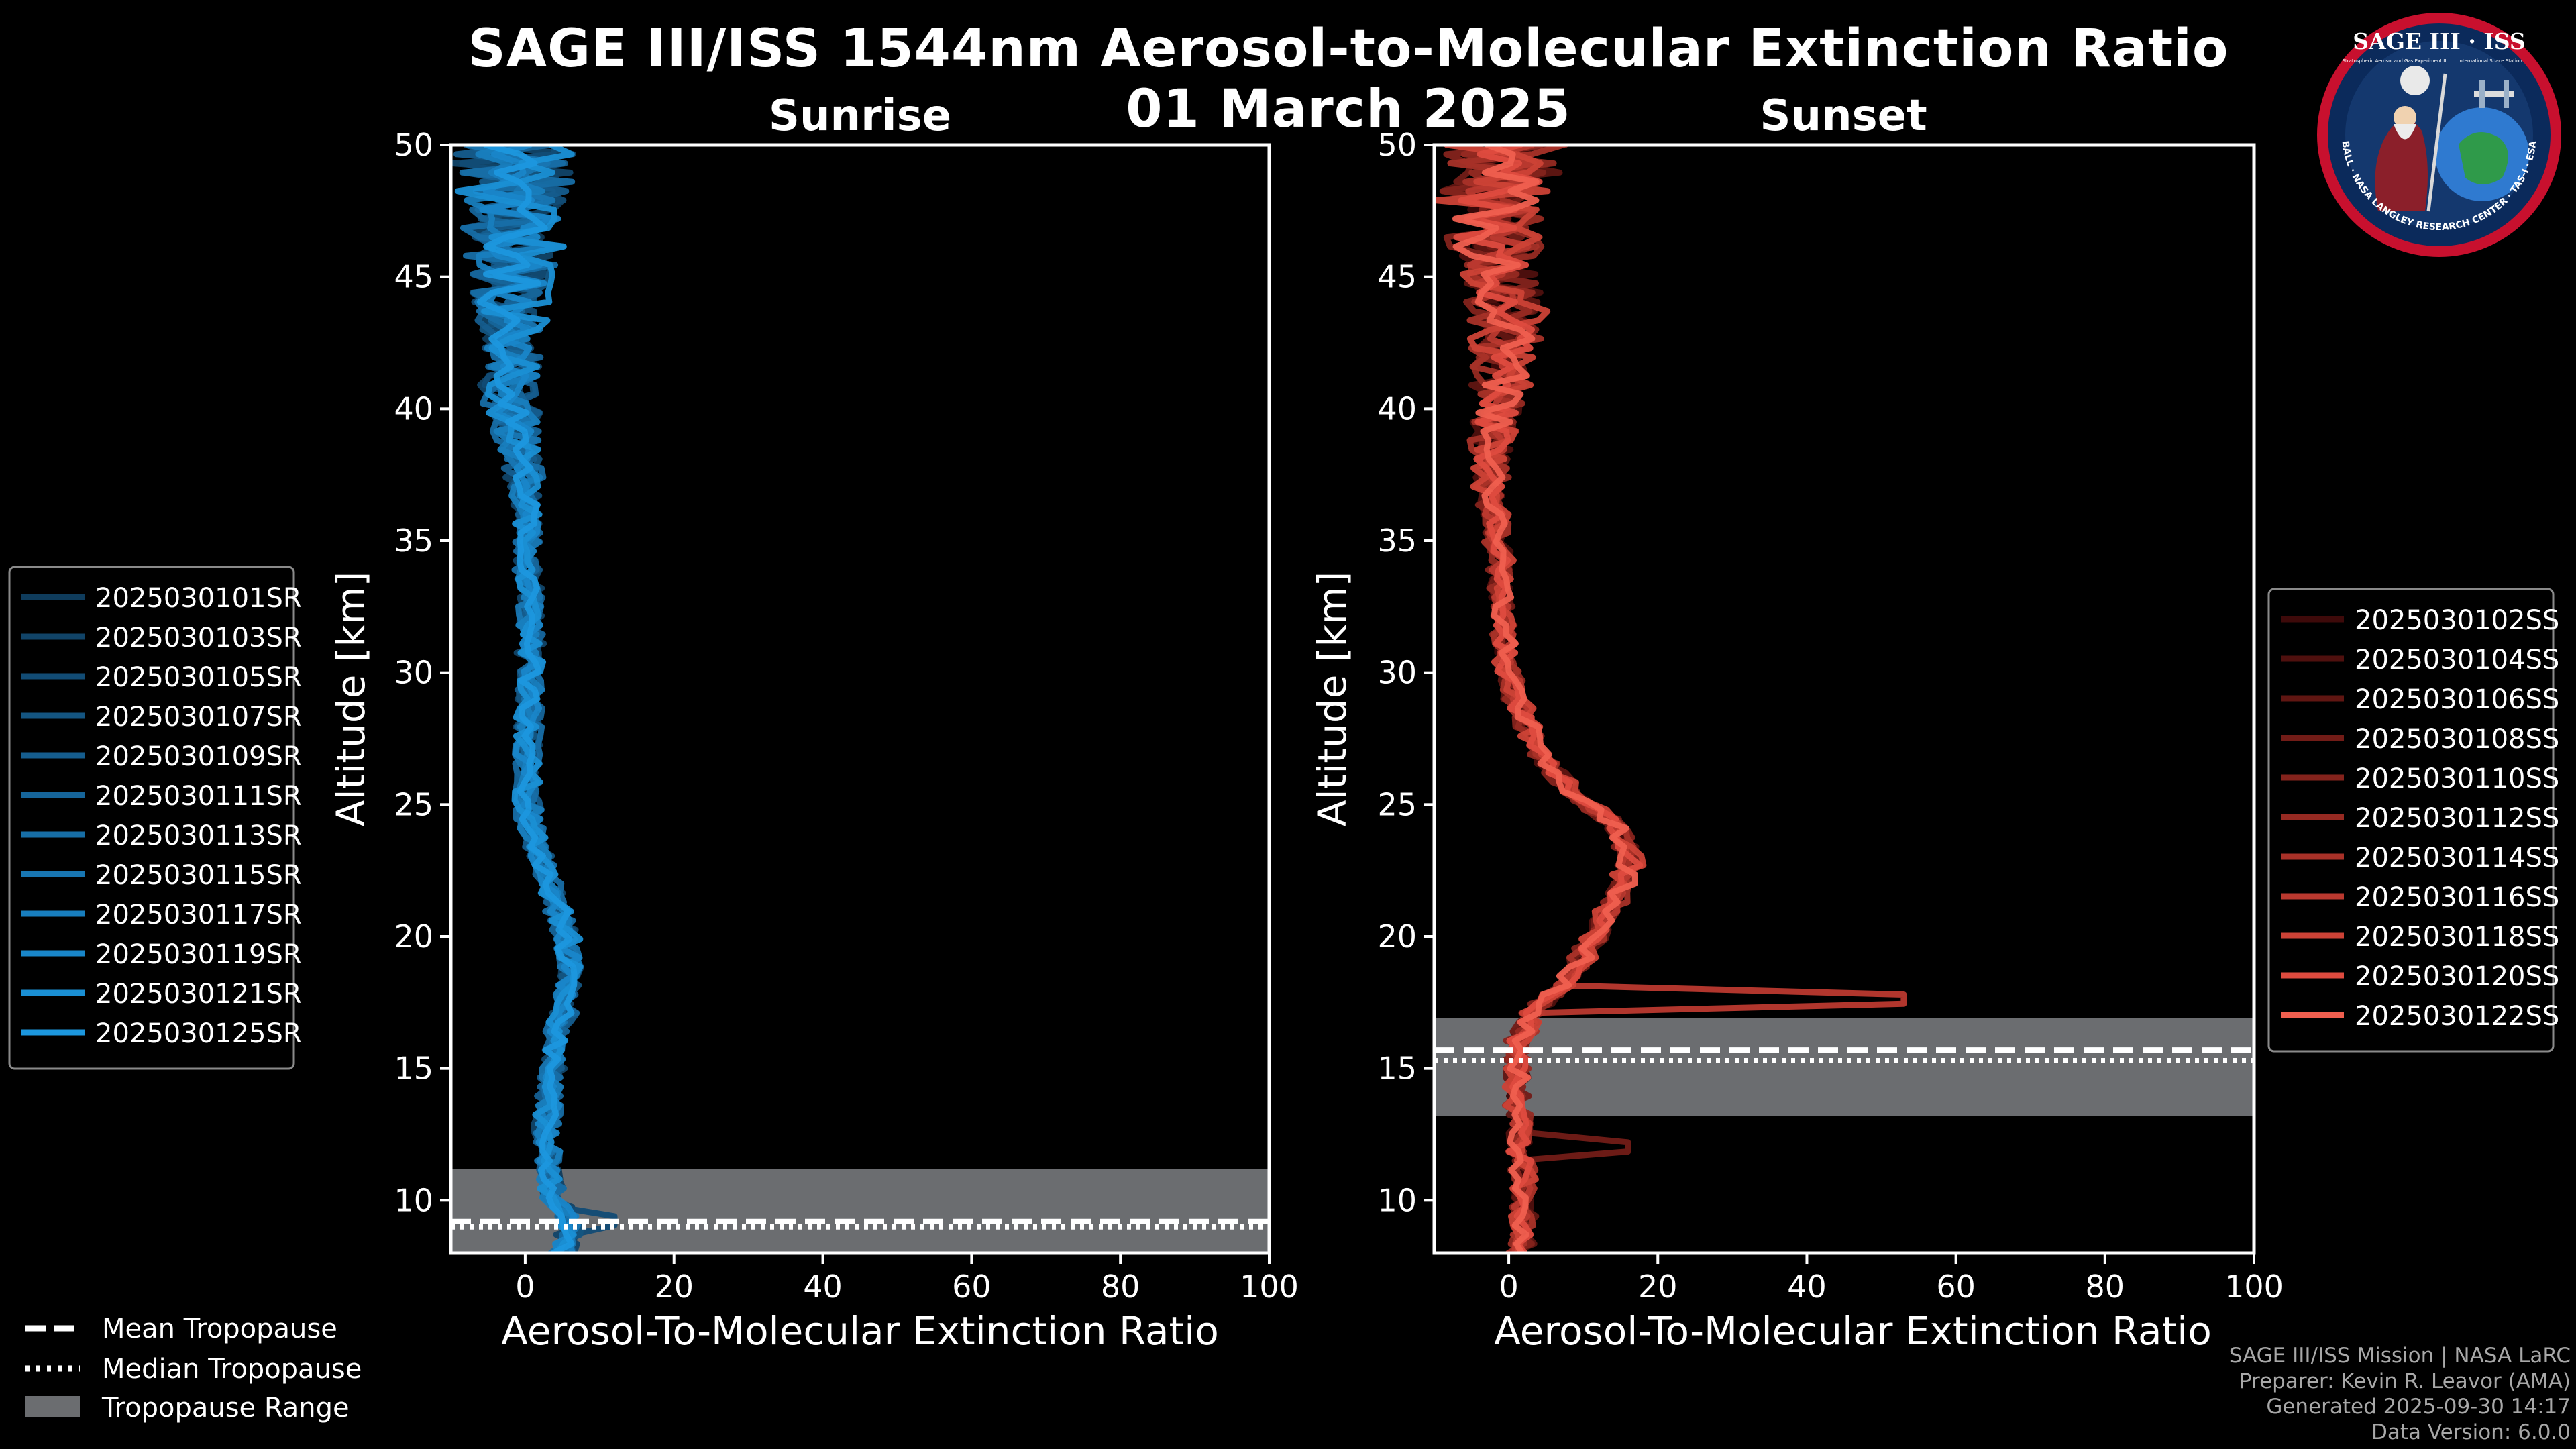  What do you see at coordinates (198, 638) in the screenshot?
I see `legend-label: 2025030103SR` at bounding box center [198, 638].